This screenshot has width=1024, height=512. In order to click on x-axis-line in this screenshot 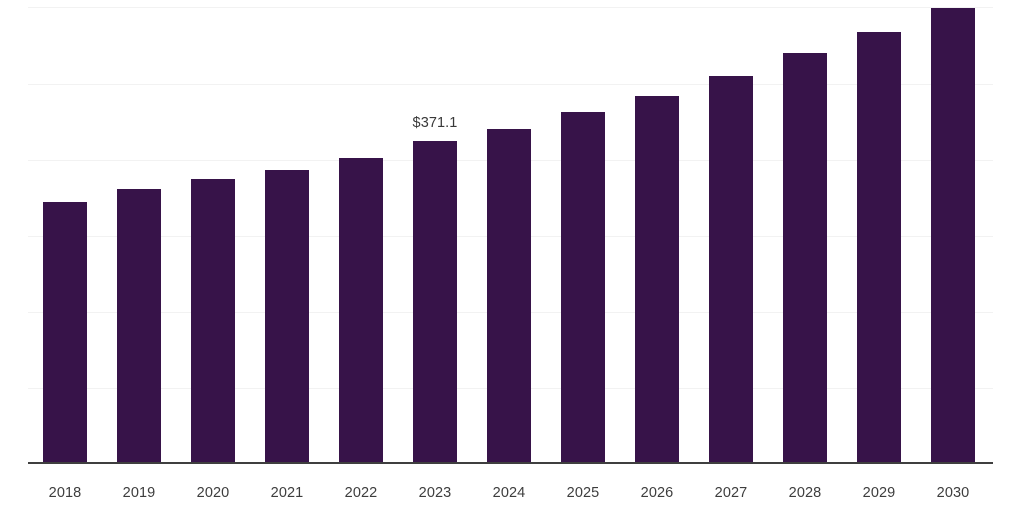, I will do `click(510, 463)`.